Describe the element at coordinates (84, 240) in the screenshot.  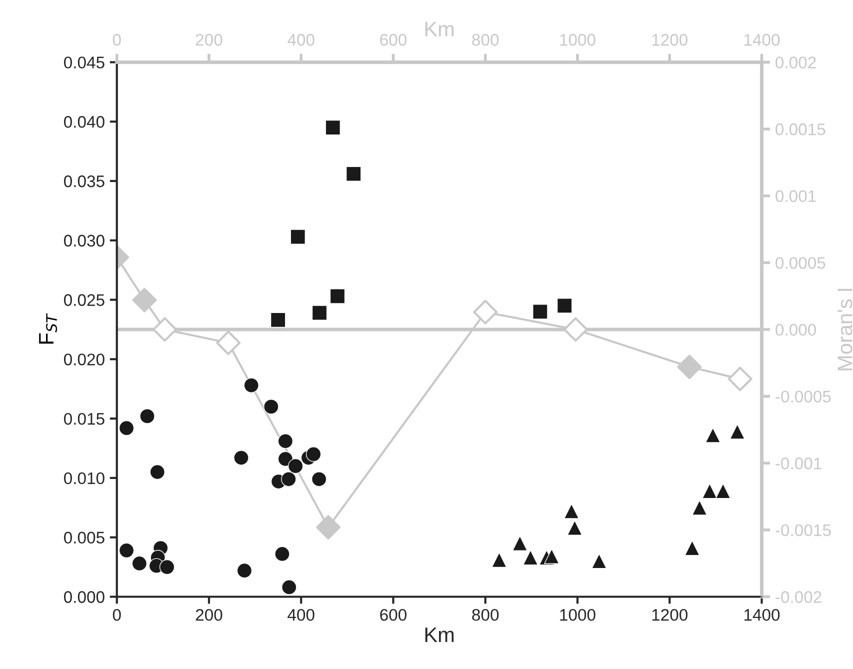
I see `y-tick-label: 0.030` at that location.